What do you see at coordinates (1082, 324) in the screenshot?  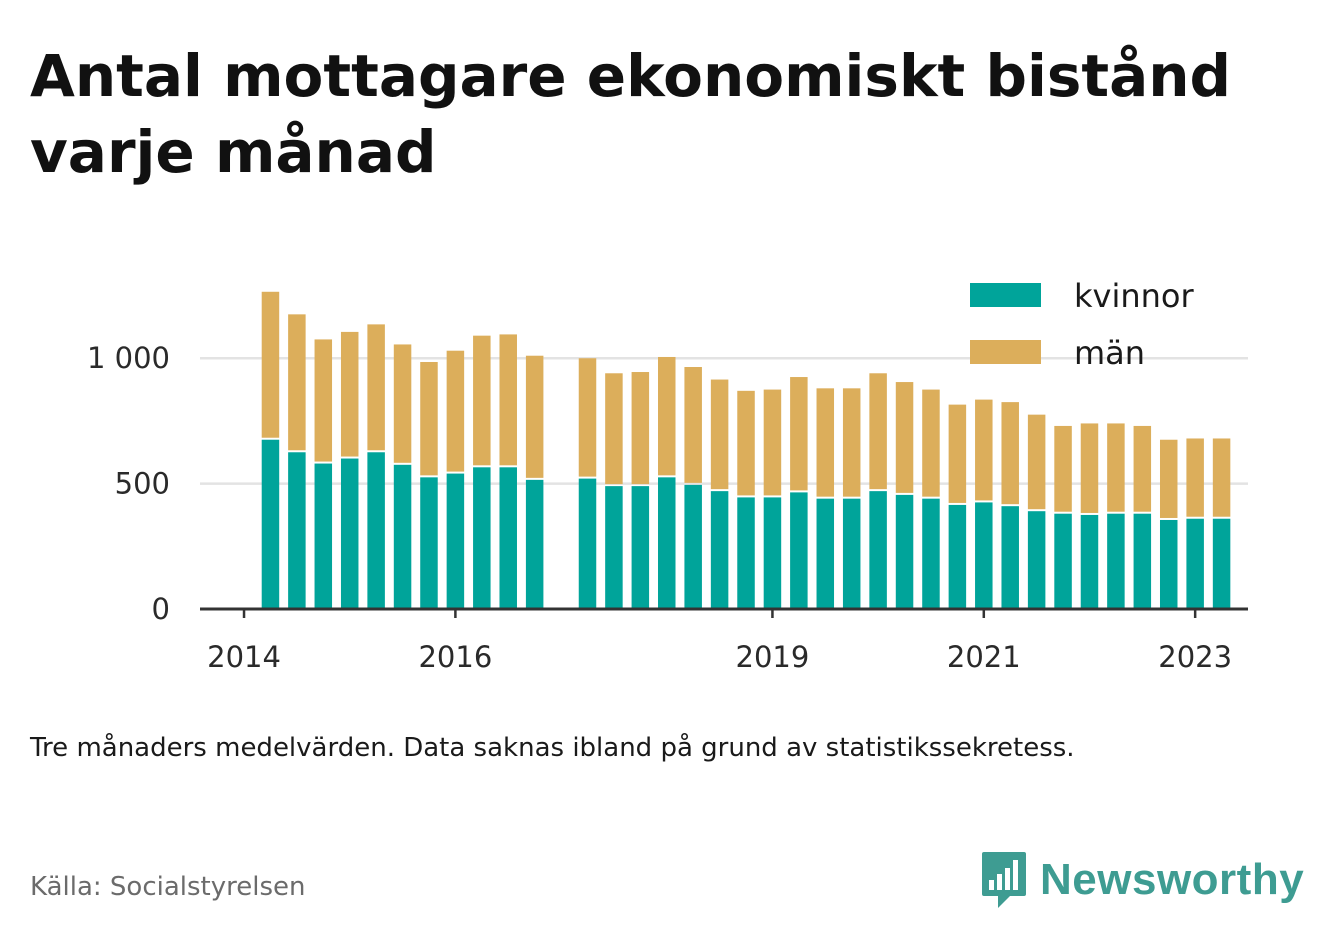 I see `legend: kvinnor män` at bounding box center [1082, 324].